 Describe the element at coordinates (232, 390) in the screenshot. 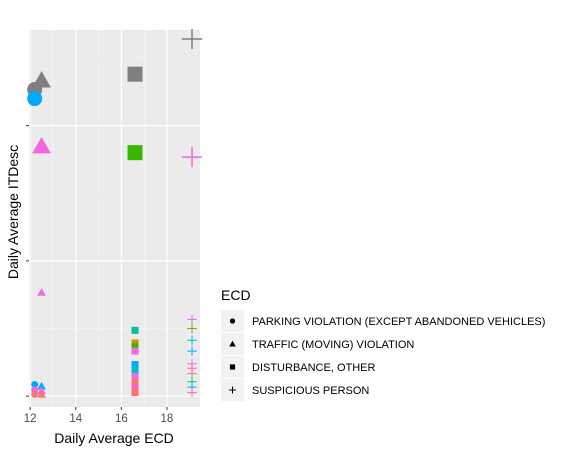

I see `legend-key-plus` at that location.